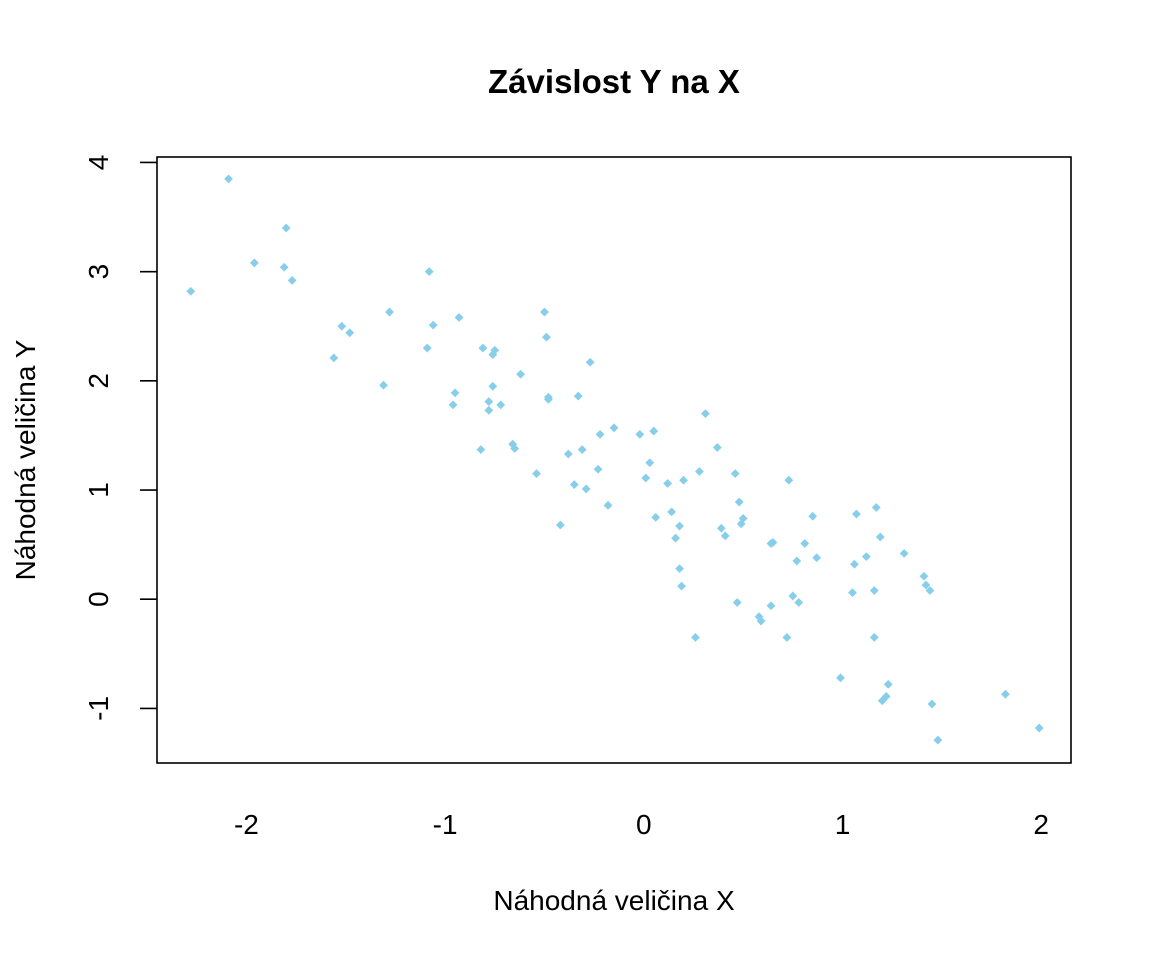 The height and width of the screenshot is (960, 1152). I want to click on x-axis: -2 -1 0 1 2, so click(641, 824).